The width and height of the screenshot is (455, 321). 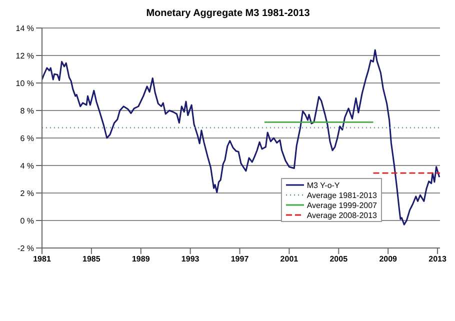 What do you see at coordinates (289, 259) in the screenshot?
I see `x-tick-label: 2001` at bounding box center [289, 259].